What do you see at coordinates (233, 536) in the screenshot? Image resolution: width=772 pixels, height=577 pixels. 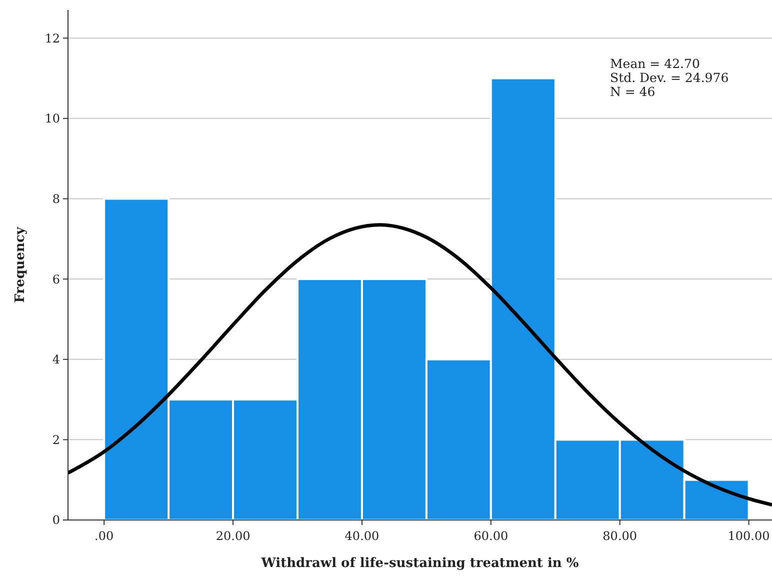 I see `x-tick-label: 20.00` at bounding box center [233, 536].